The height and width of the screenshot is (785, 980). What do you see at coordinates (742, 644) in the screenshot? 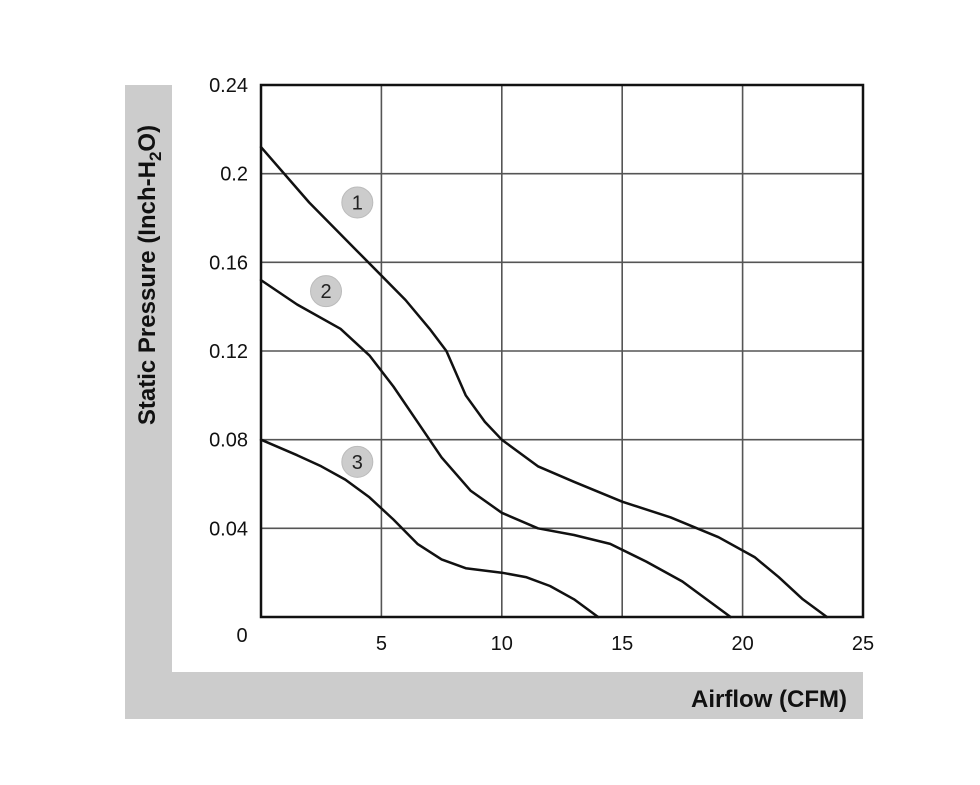
I see `x-tick-label-3: 20` at bounding box center [742, 644].